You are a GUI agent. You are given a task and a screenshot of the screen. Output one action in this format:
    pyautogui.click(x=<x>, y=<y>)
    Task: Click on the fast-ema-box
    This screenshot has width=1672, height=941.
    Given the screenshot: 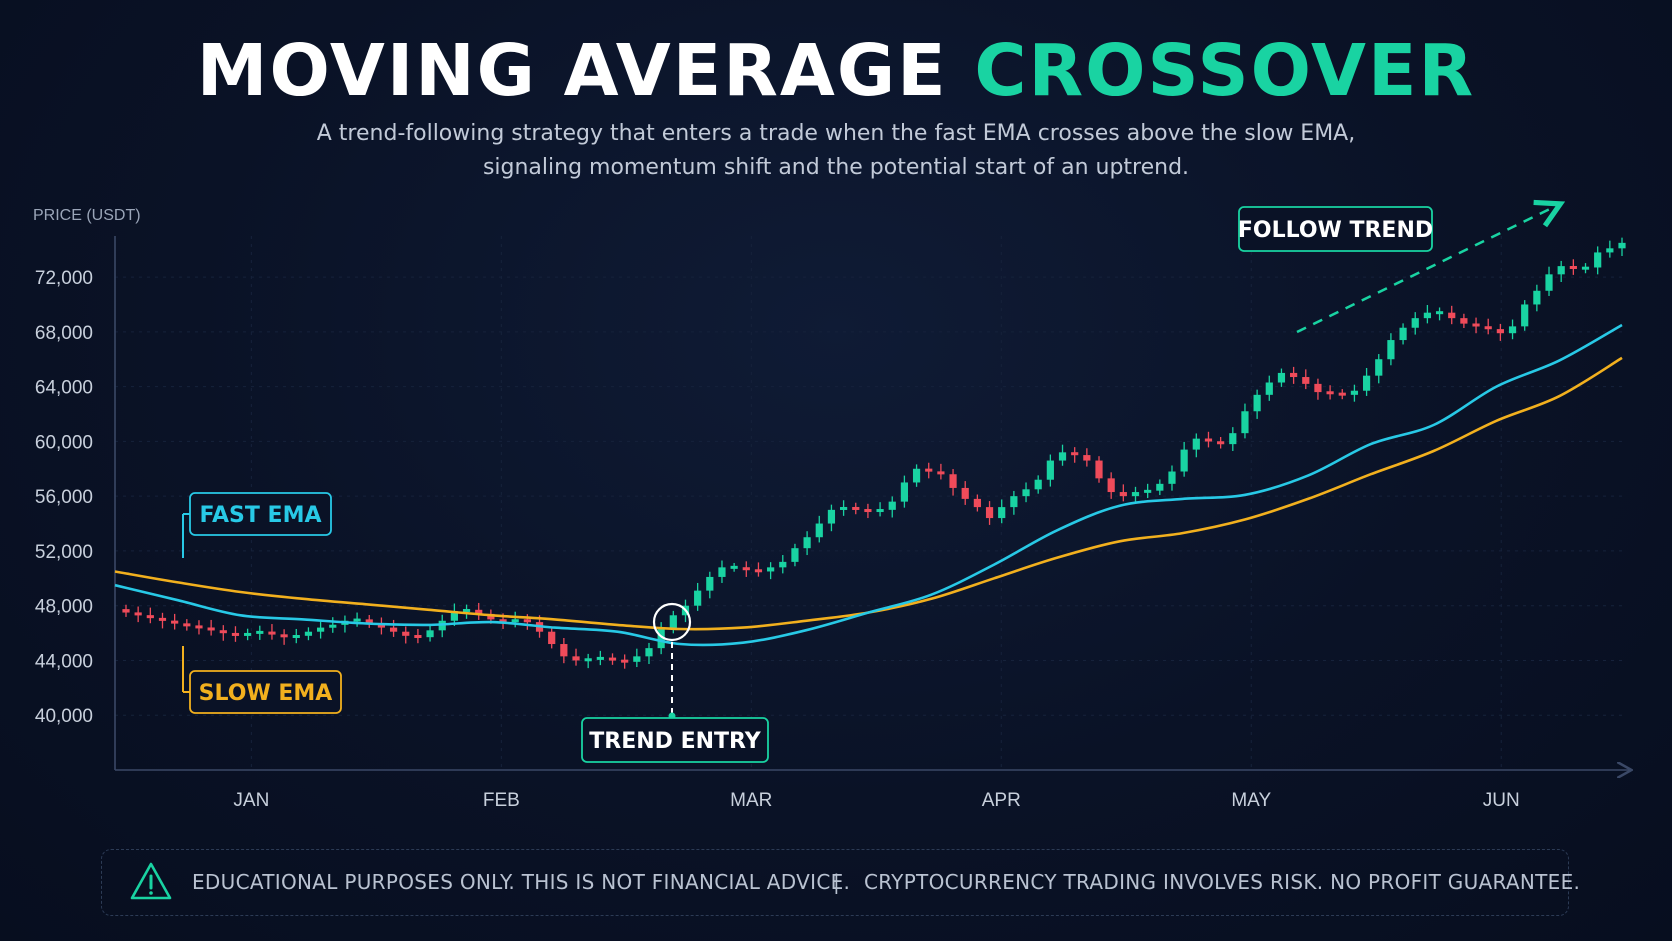 What is the action you would take?
    pyautogui.click(x=260, y=514)
    